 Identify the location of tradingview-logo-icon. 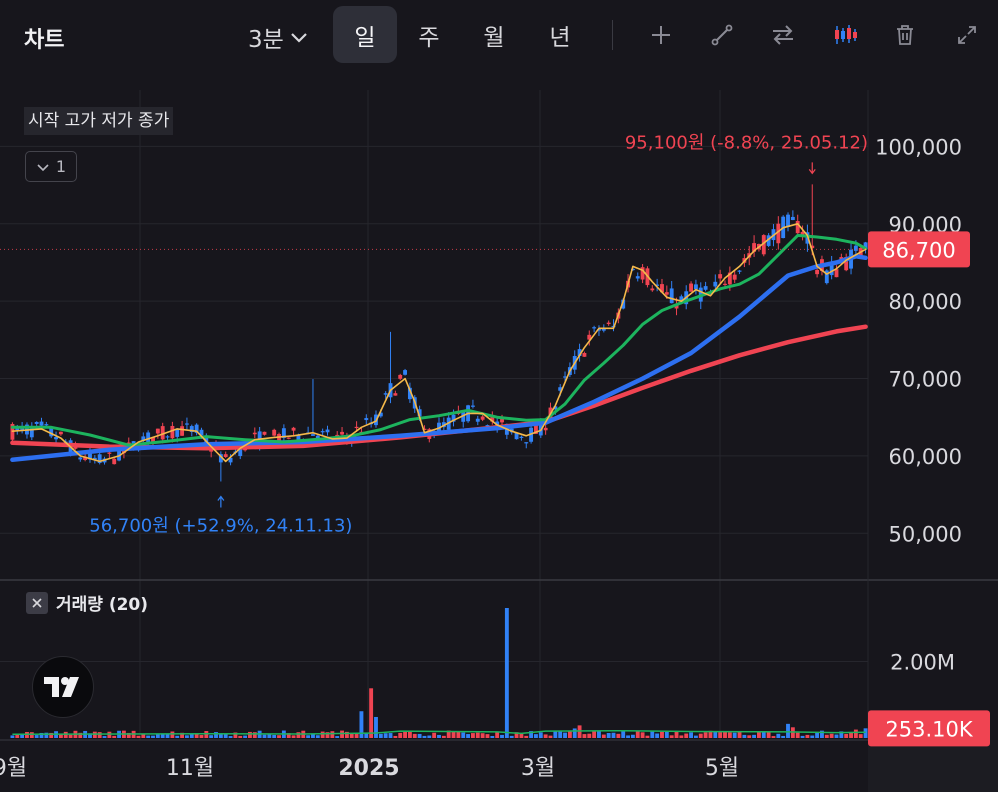
(63, 687).